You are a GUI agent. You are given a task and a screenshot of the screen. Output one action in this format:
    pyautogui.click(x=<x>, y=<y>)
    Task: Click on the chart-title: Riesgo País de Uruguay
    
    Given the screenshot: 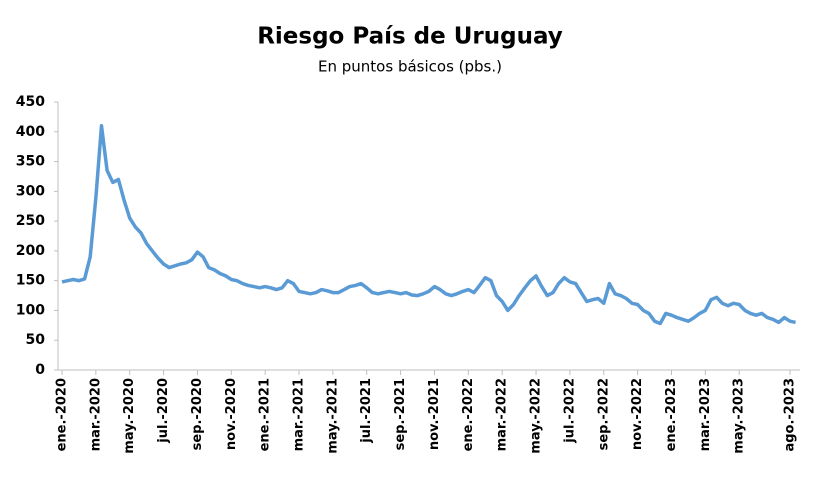 What is the action you would take?
    pyautogui.click(x=410, y=37)
    